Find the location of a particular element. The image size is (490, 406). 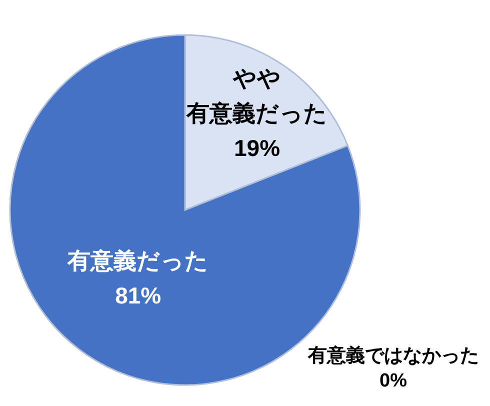

data-label: 19% is located at coordinates (257, 148).